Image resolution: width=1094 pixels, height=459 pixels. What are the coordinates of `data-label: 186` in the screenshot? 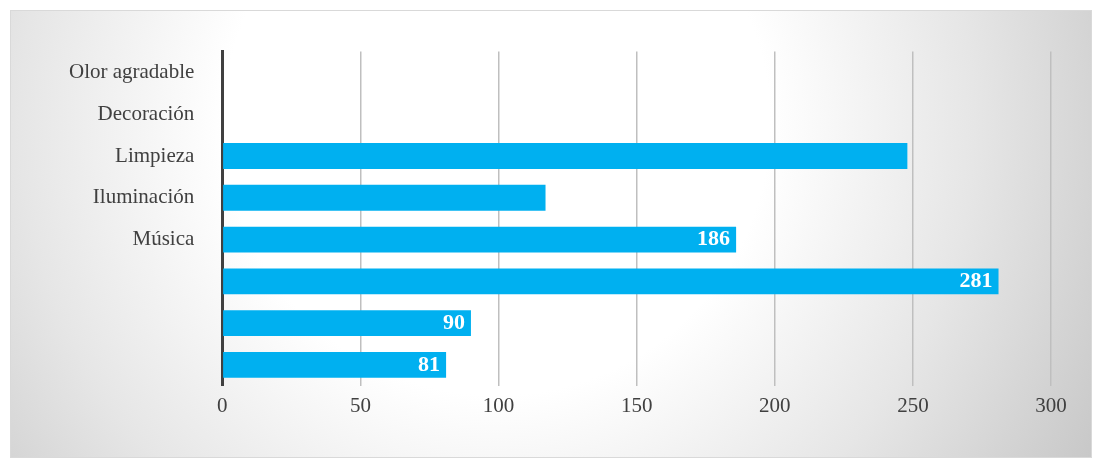 It's located at (714, 238).